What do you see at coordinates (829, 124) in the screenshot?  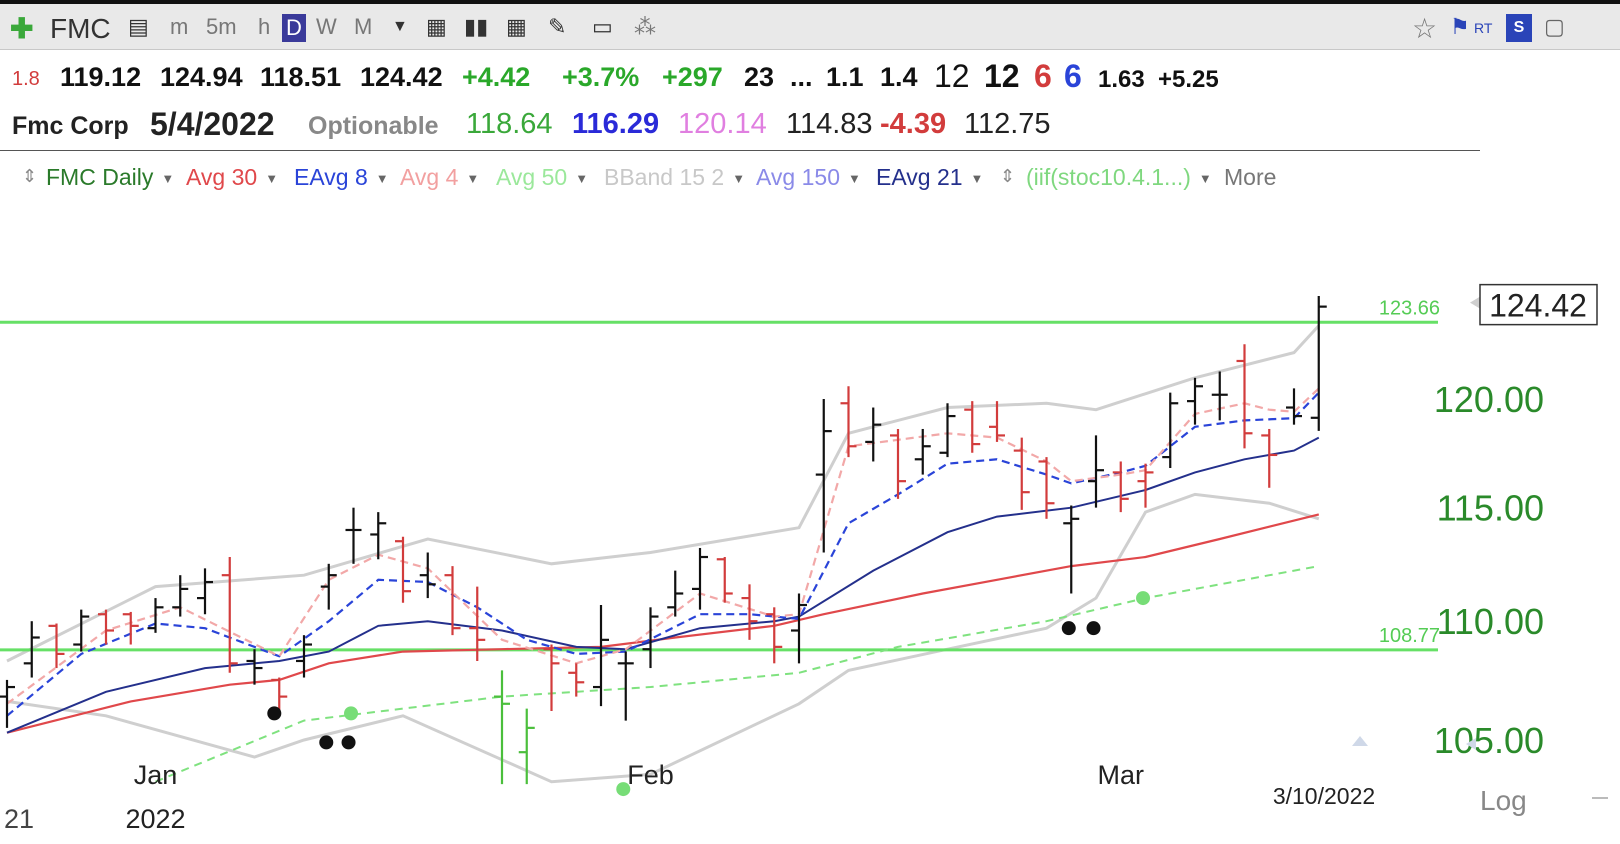 I see `stat-n4: 114.83` at bounding box center [829, 124].